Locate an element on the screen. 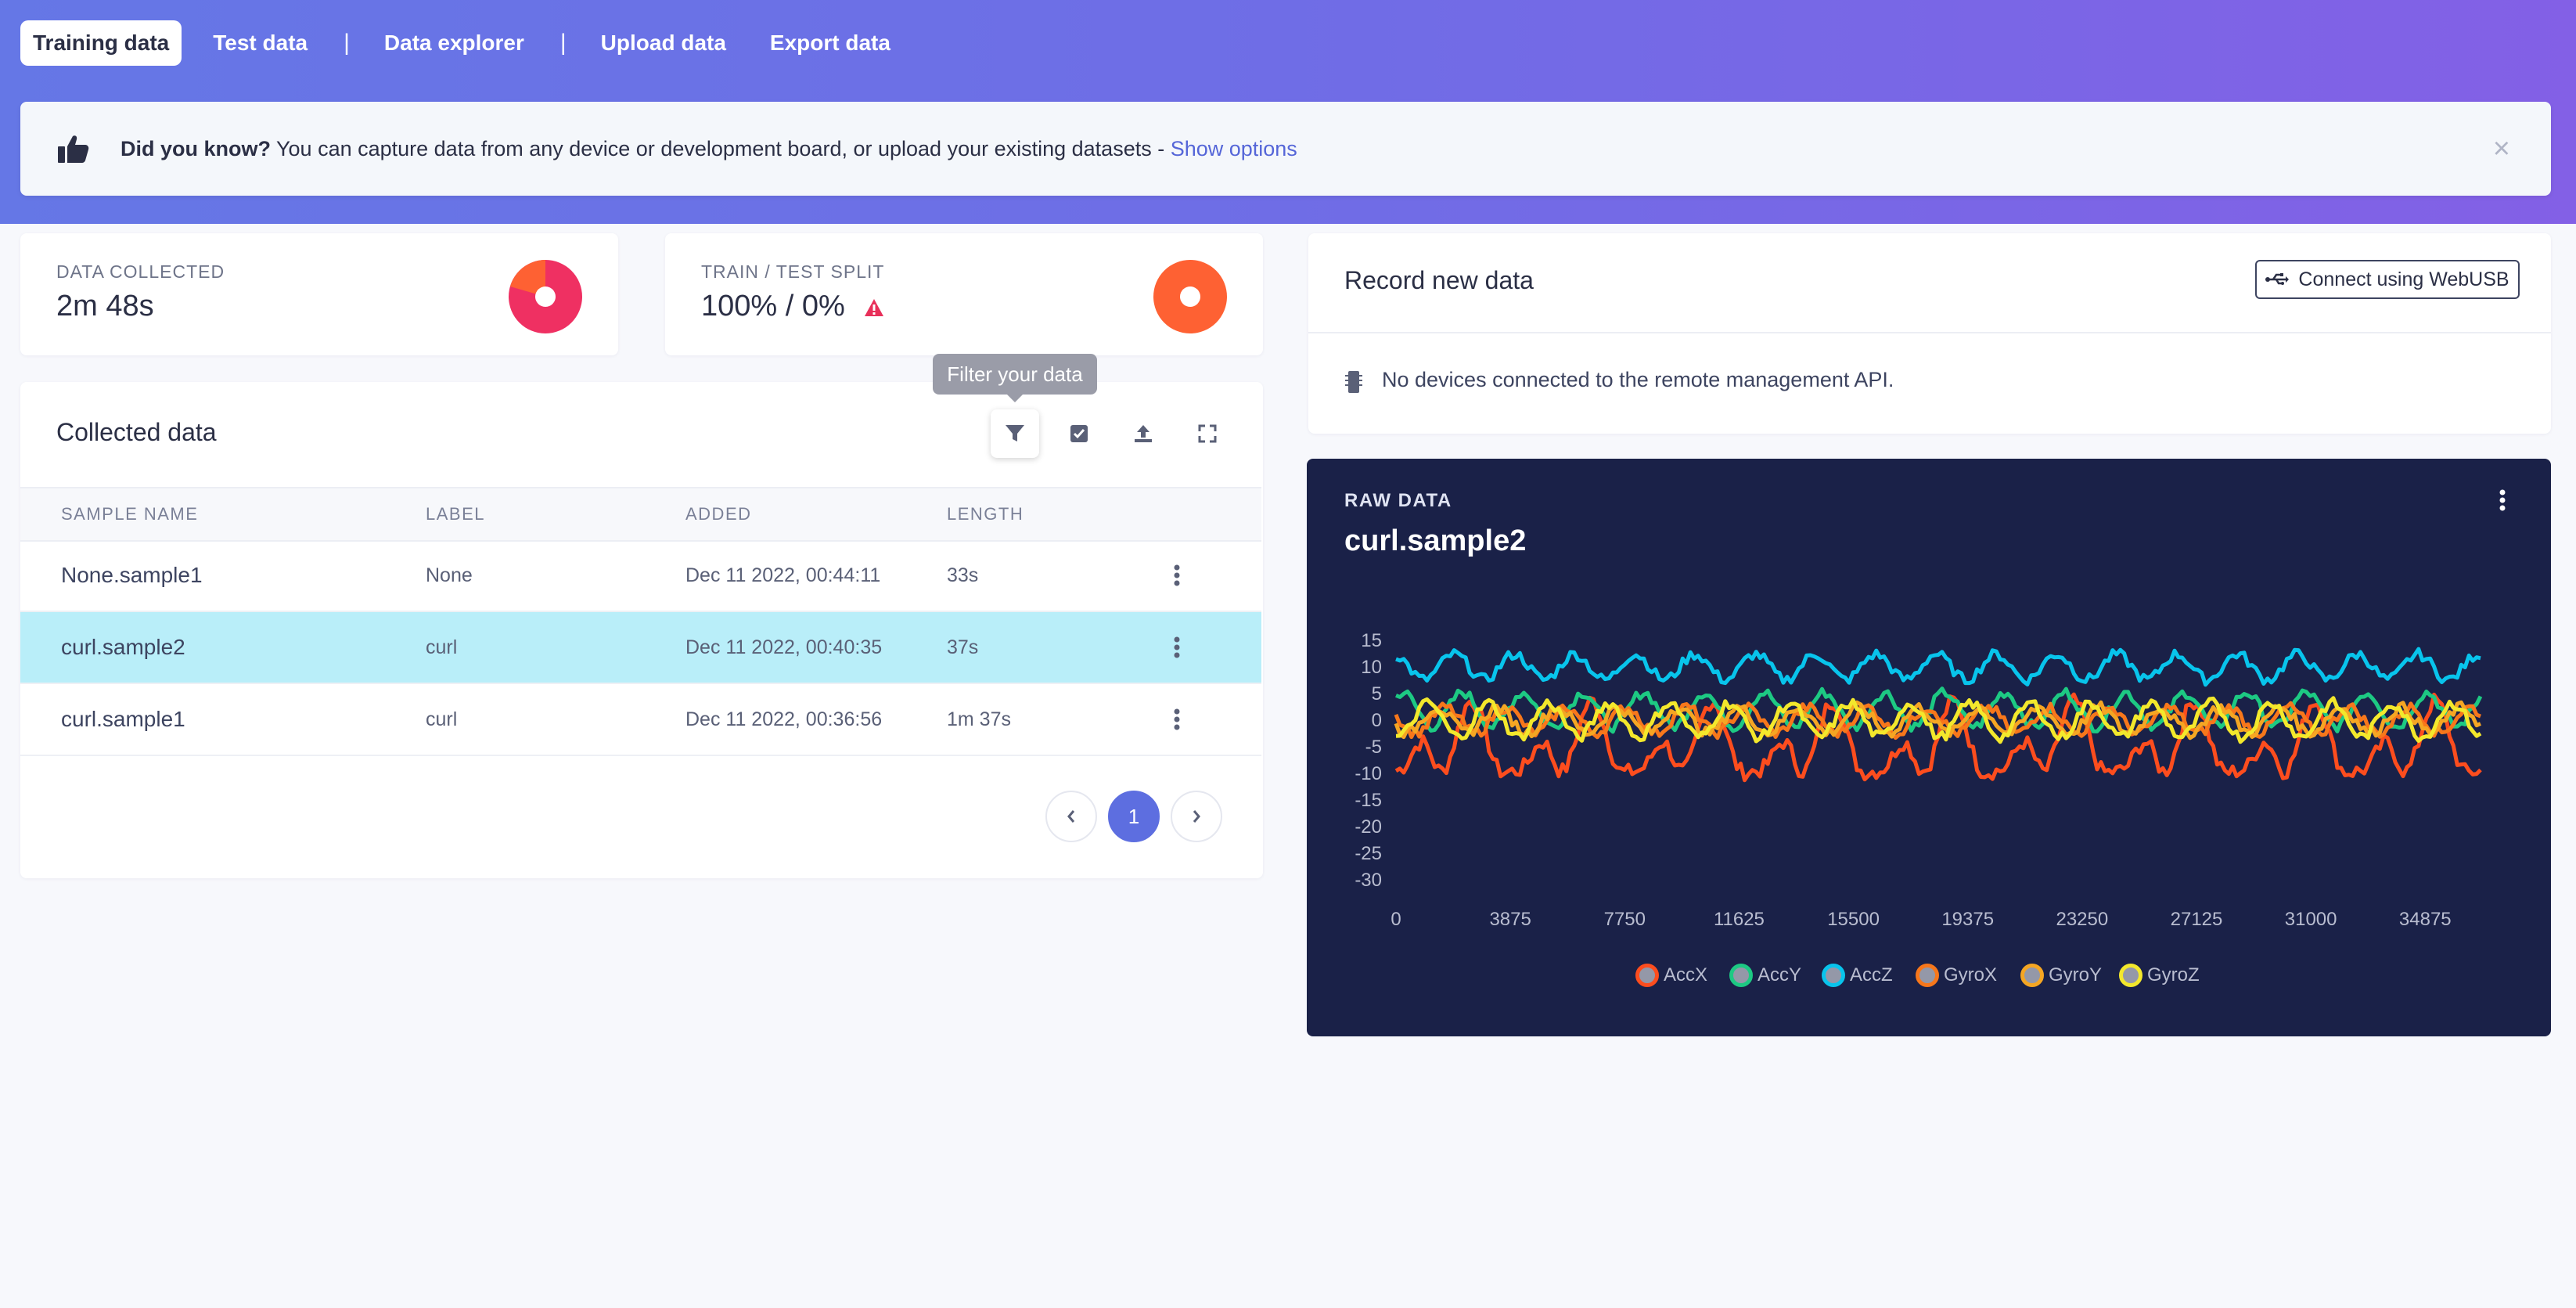 This screenshot has width=2576, height=1308. y-tick-label: -15 is located at coordinates (1368, 801).